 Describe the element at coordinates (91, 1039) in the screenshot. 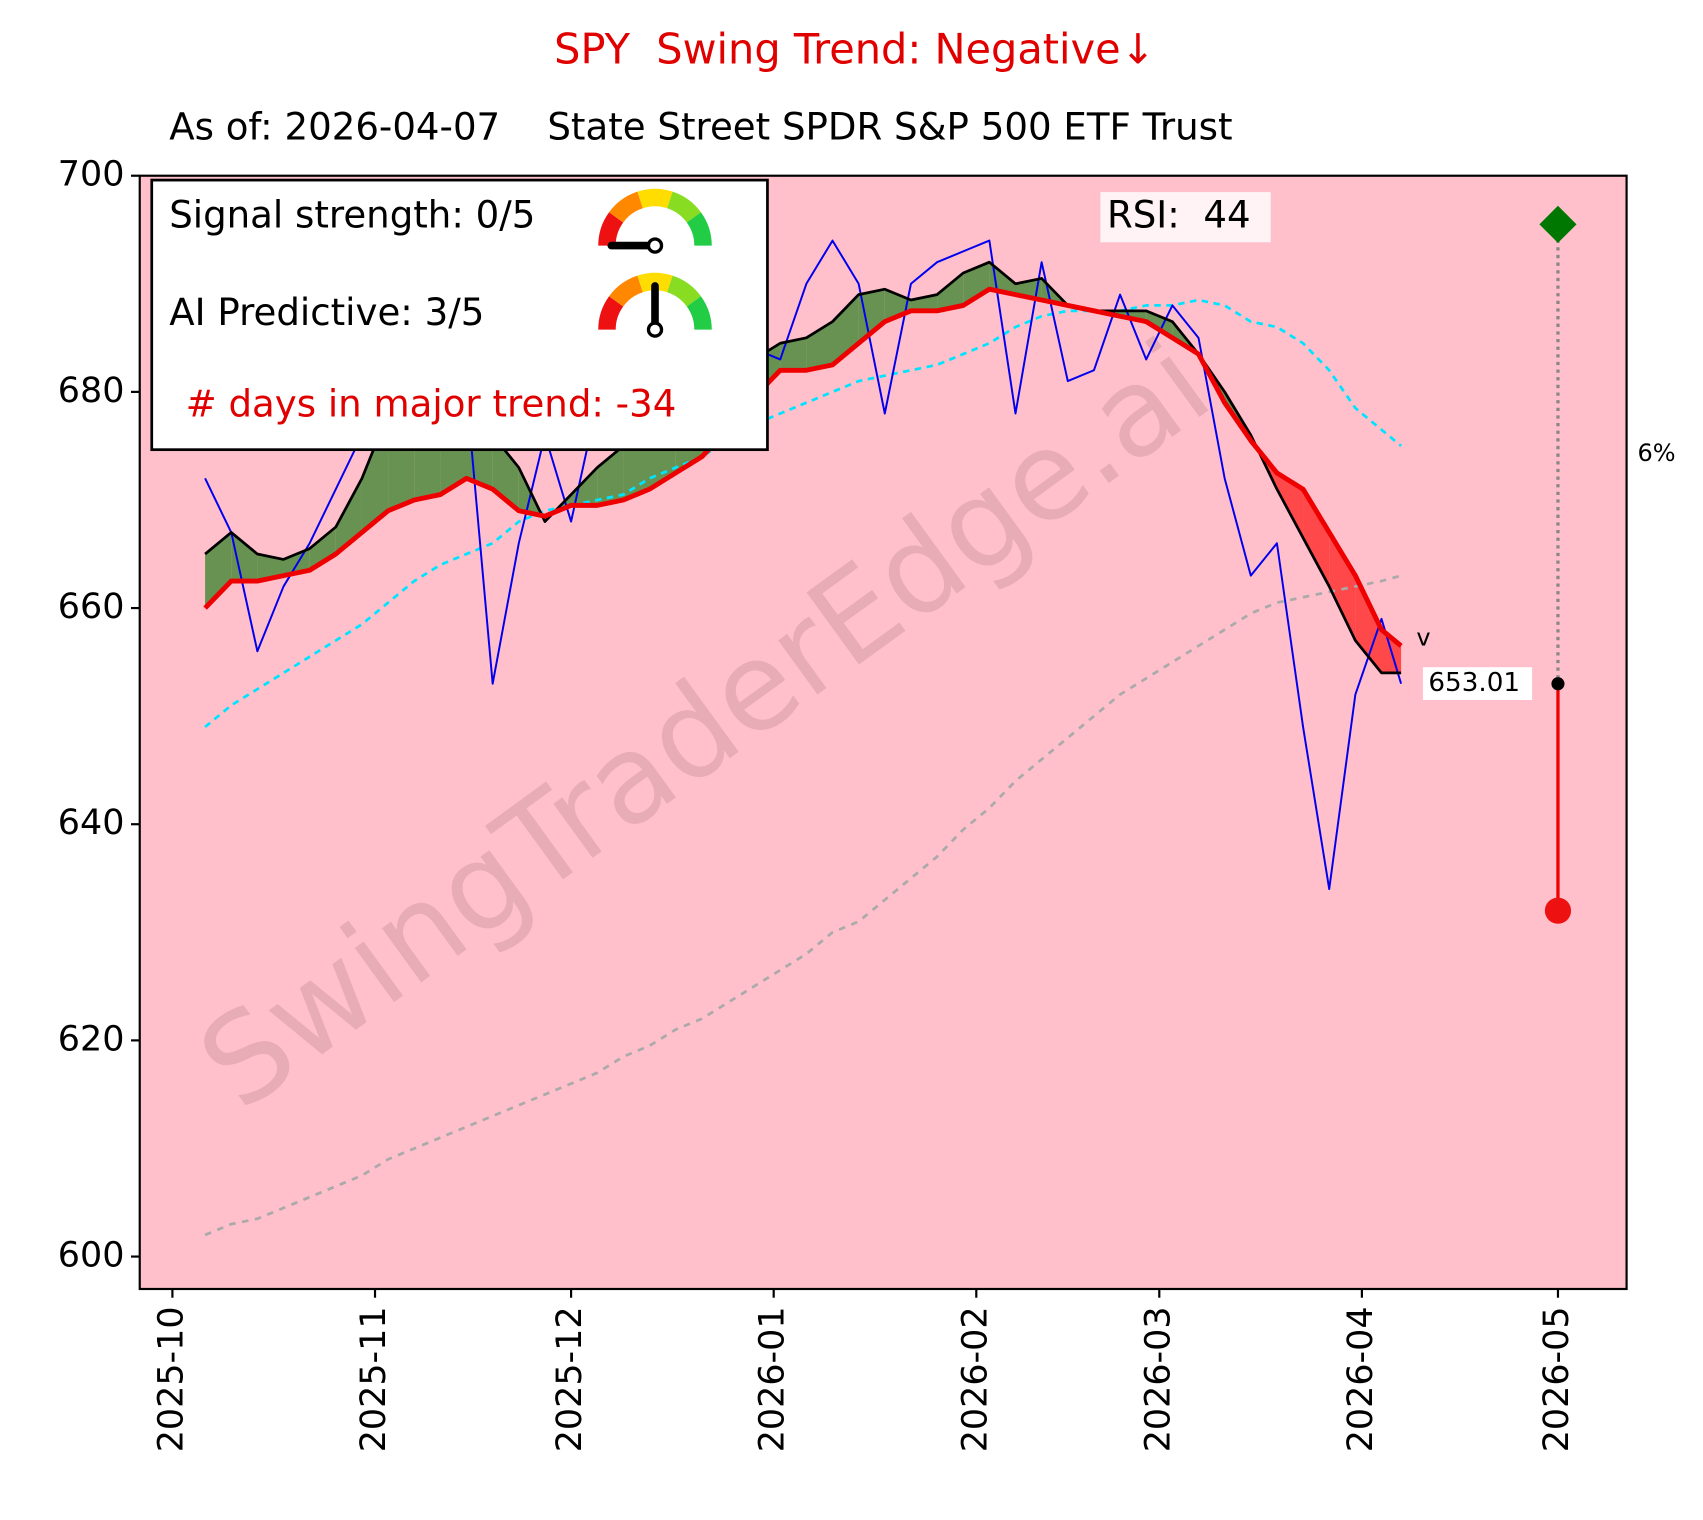

I see `y-tick-label: 620` at that location.